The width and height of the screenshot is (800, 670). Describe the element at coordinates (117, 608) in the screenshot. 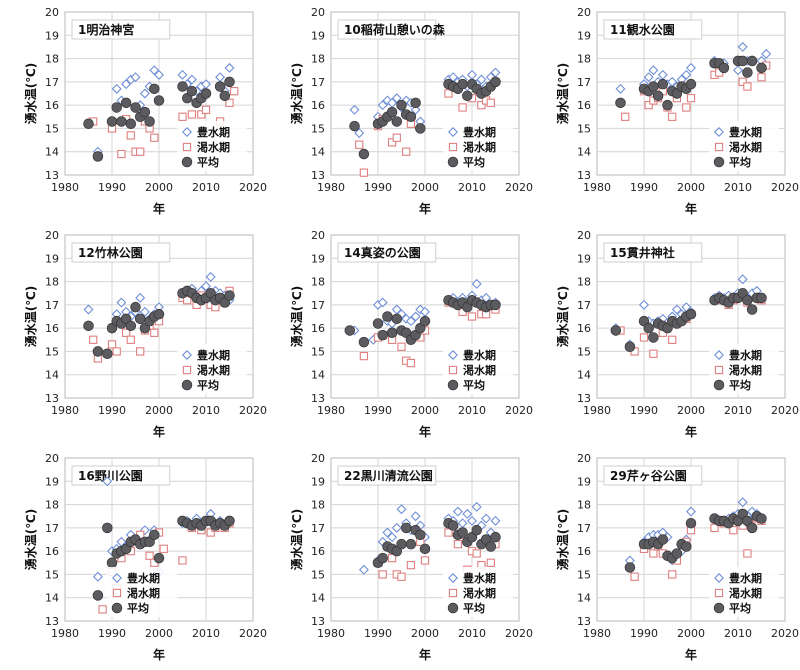

I see `legend-marker-circle` at that location.